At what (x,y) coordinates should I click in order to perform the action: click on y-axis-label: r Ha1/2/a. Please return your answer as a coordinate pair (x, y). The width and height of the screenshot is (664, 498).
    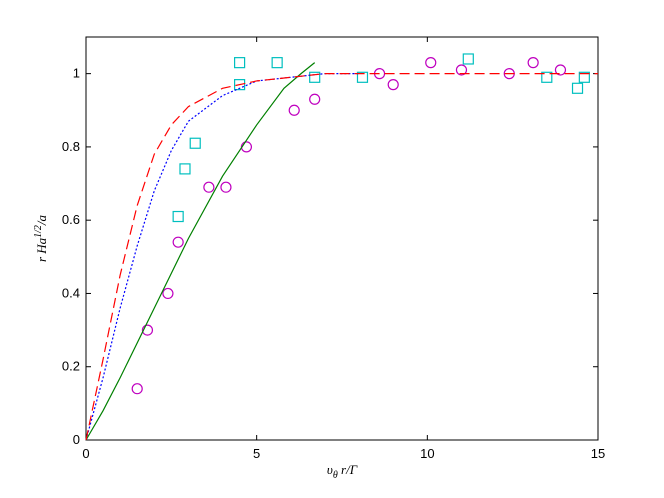
    Looking at the image, I should click on (41, 238).